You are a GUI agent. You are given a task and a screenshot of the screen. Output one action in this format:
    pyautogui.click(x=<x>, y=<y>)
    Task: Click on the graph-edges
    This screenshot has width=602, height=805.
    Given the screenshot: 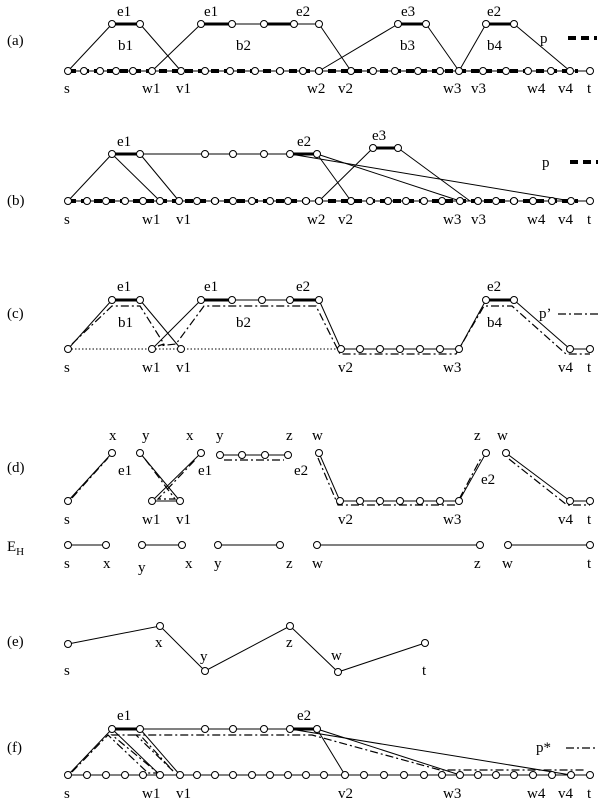 What is the action you would take?
    pyautogui.click(x=328, y=324)
    